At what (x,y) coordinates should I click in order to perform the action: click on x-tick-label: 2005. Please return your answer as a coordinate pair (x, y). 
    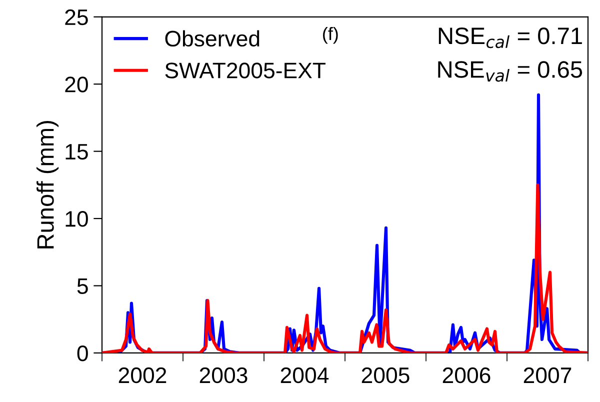
    Looking at the image, I should click on (386, 375).